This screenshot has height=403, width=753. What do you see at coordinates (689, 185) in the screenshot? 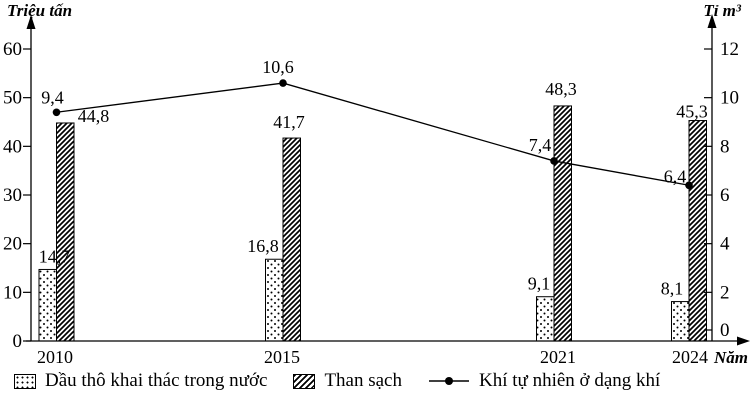
I see `gas-point-2024` at bounding box center [689, 185].